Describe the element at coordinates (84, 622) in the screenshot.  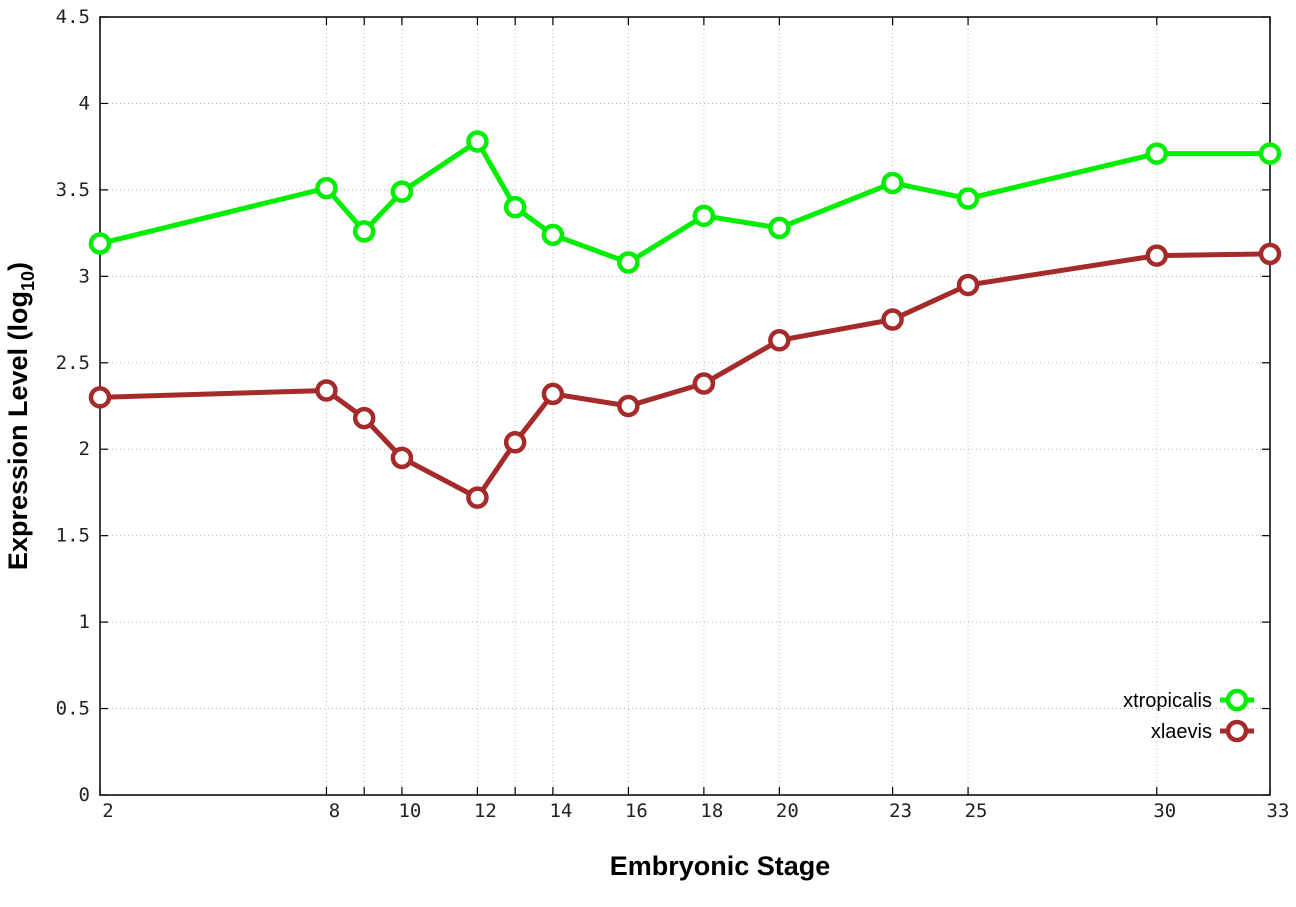
I see `y-tick-label: 1` at that location.